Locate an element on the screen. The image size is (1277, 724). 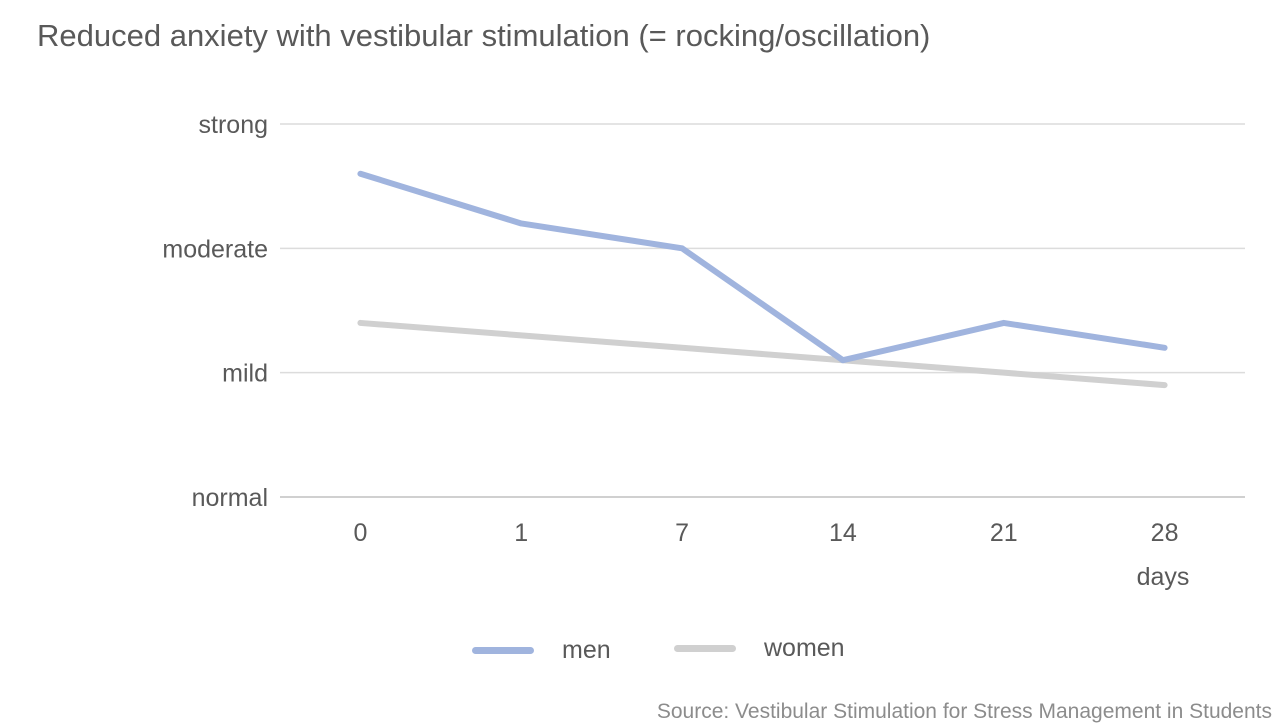
x-tick-label-7: 7 is located at coordinates (682, 533).